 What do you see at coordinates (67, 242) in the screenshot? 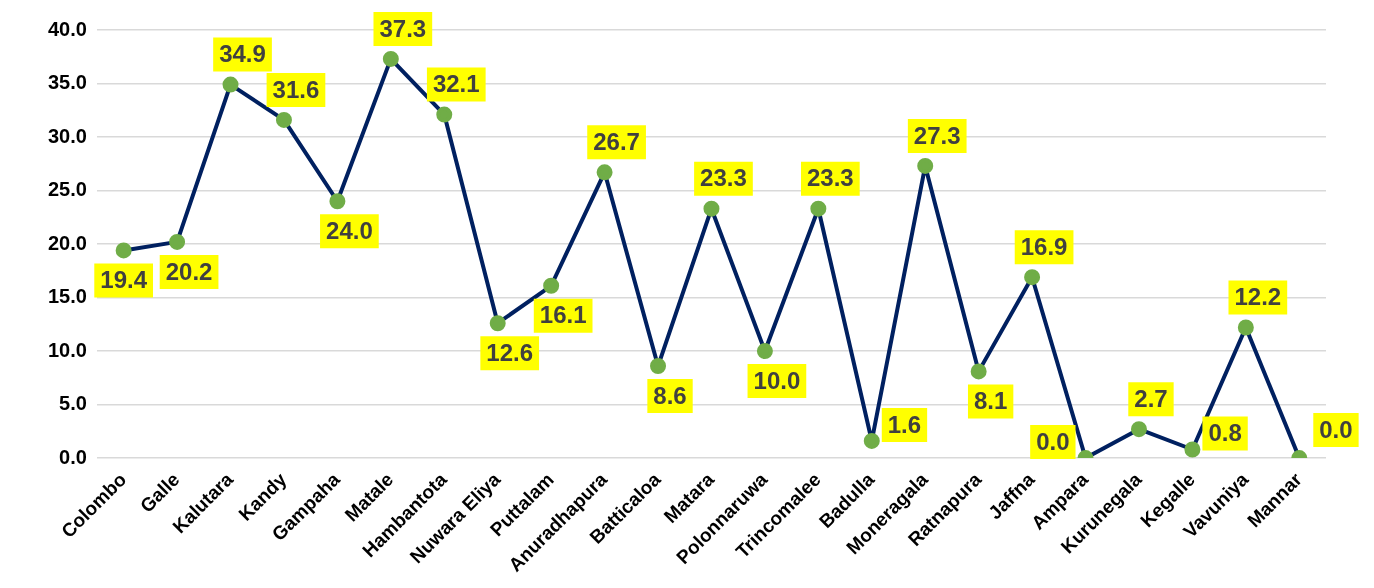
I see `y-tick-label: 20.0` at bounding box center [67, 242].